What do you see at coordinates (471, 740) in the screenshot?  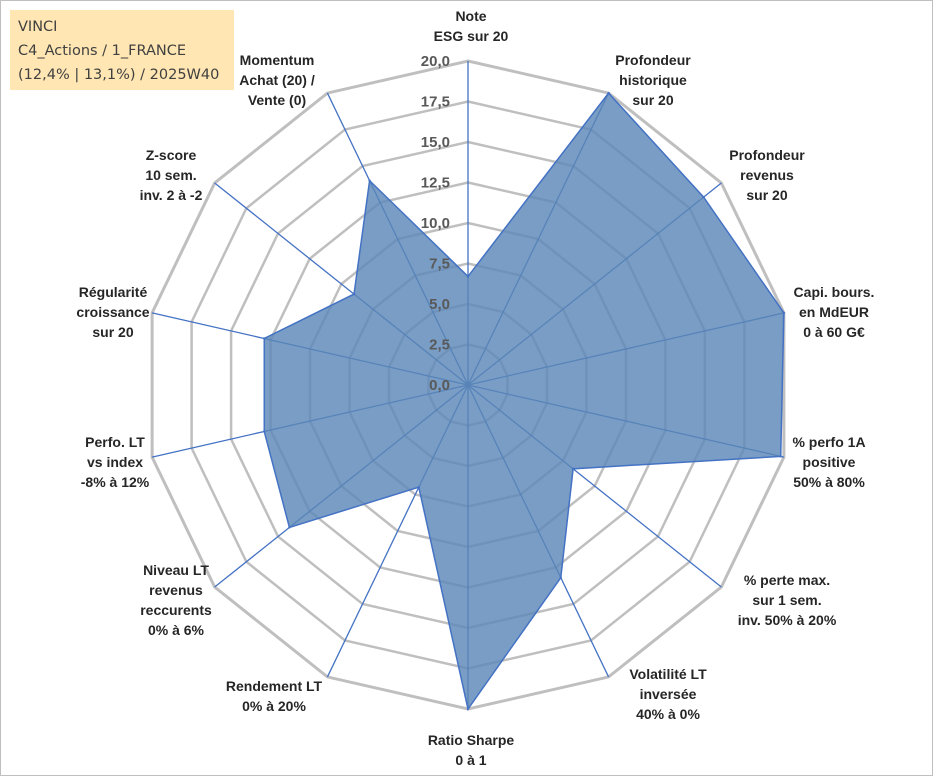 I see `category-label-line: Ratio Sharpe` at bounding box center [471, 740].